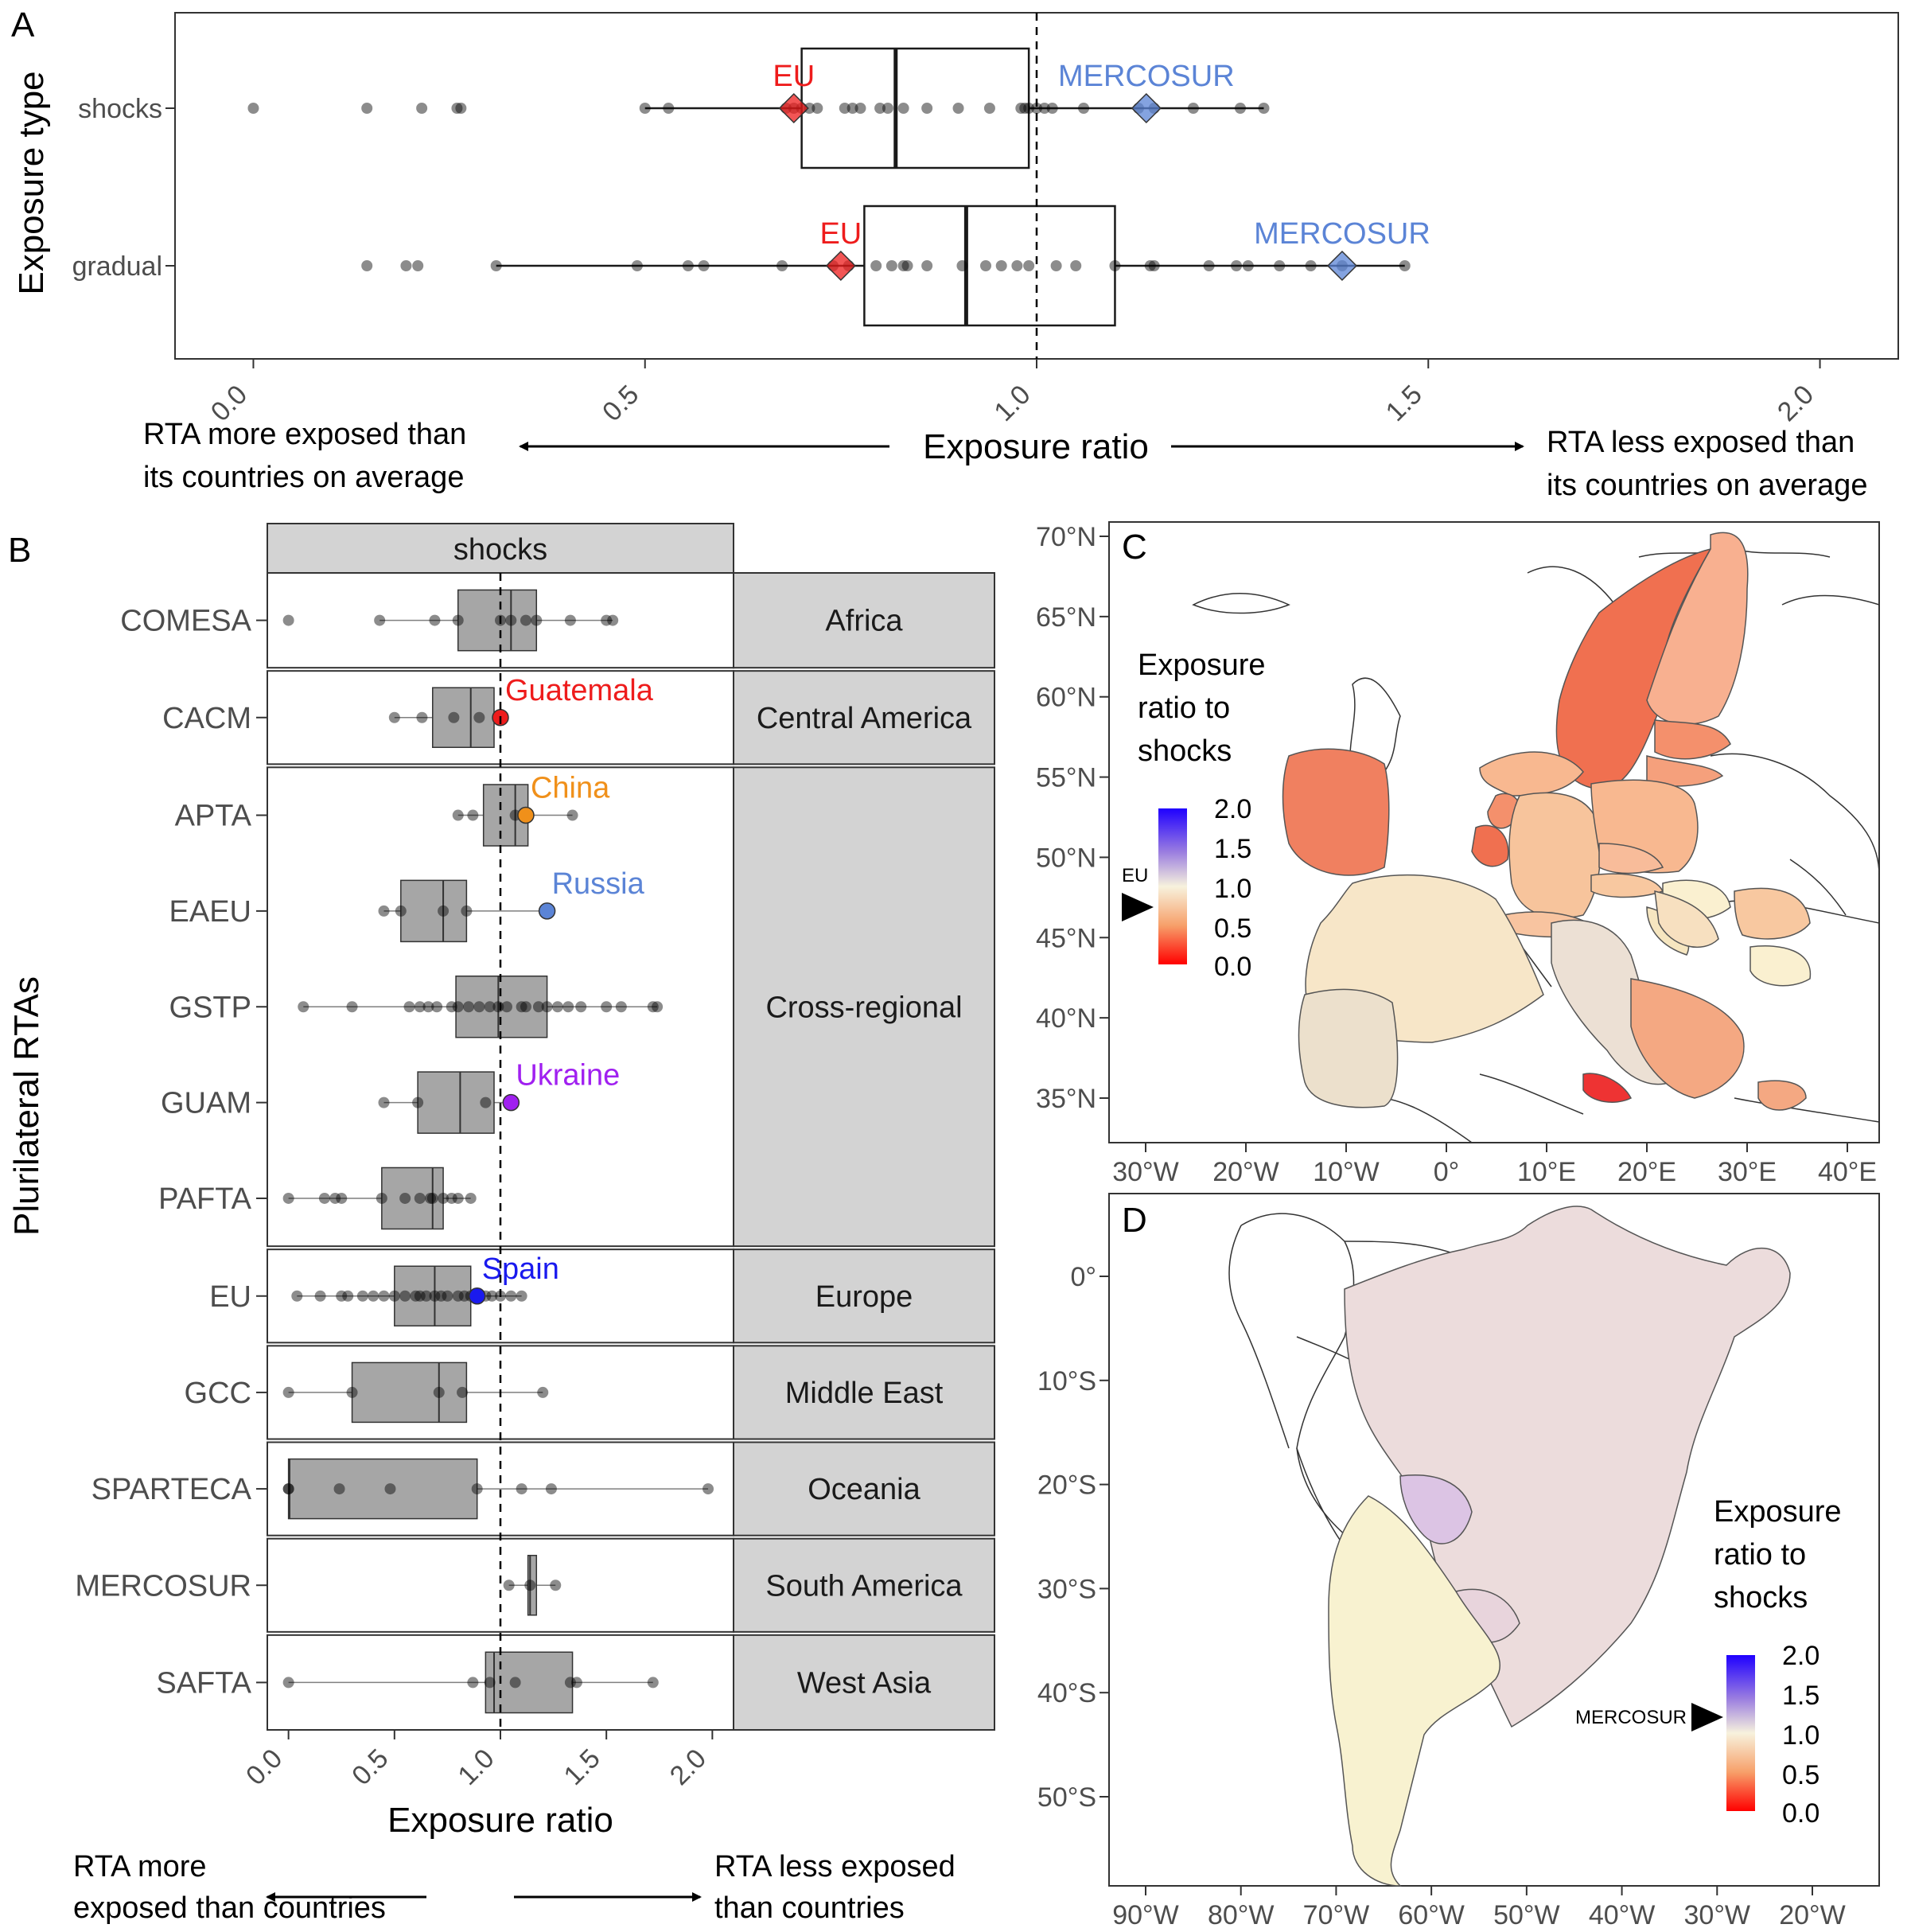 This screenshot has width=1911, height=1932. What do you see at coordinates (1066, 778) in the screenshot?
I see `panel-c-lat-tick-label: 55°N` at bounding box center [1066, 778].